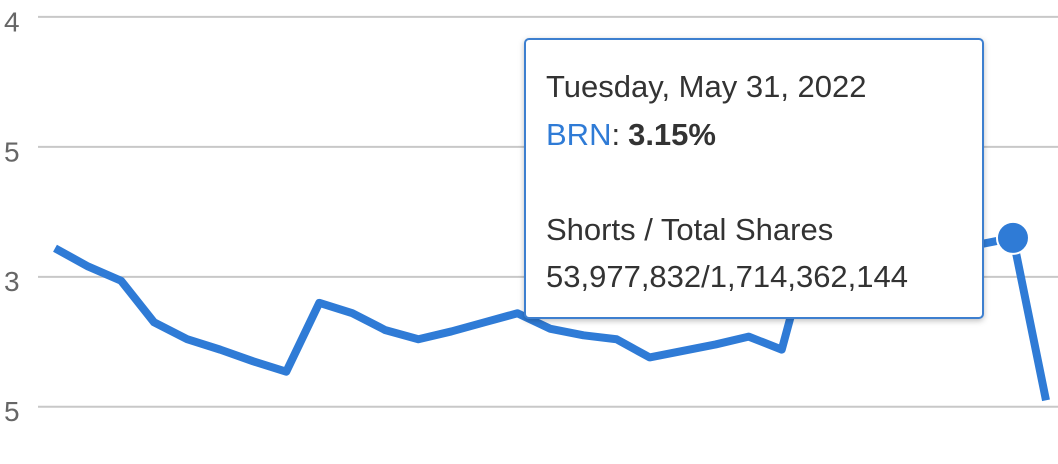 Image resolution: width=1058 pixels, height=464 pixels. I want to click on tooltip-series-name: BRN, so click(578, 134).